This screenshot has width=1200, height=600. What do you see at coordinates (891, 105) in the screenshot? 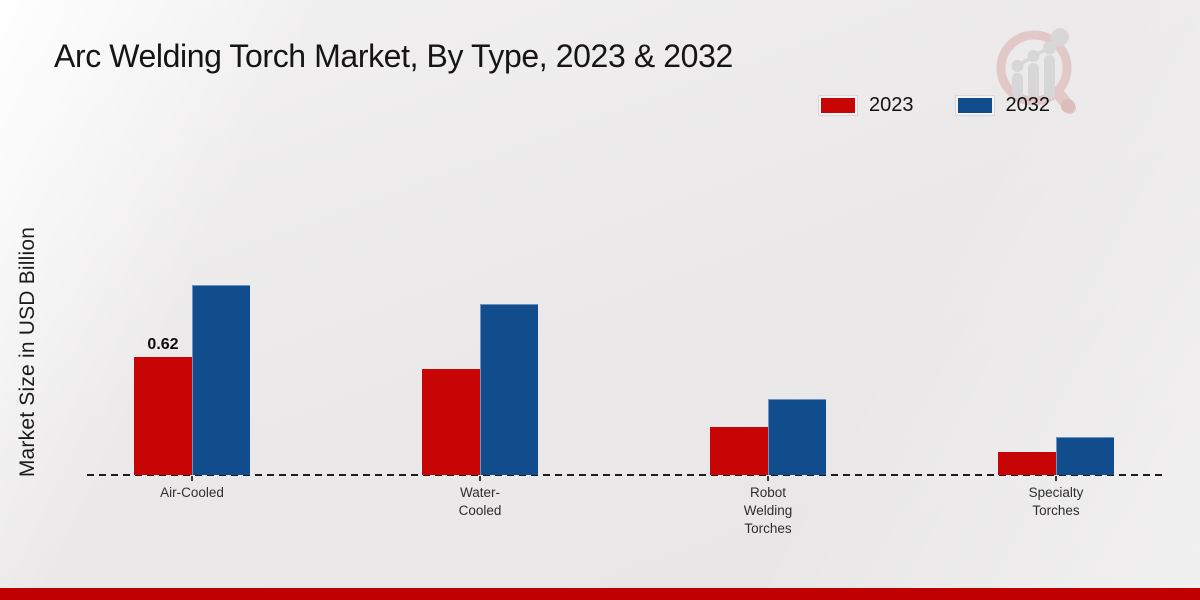
I see `legend-label-2023: 2023` at bounding box center [891, 105].